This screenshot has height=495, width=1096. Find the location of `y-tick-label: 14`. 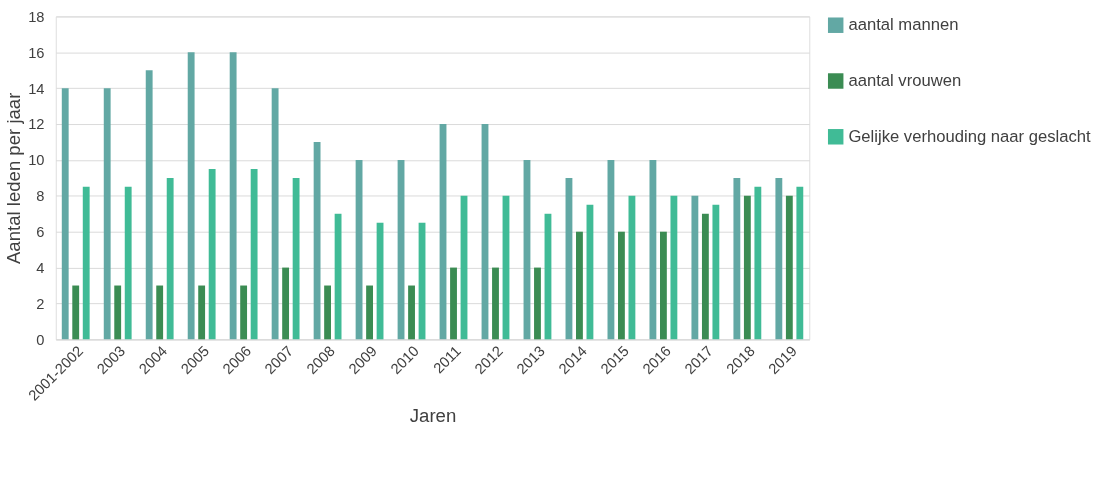

y-tick-label: 14 is located at coordinates (36, 88).